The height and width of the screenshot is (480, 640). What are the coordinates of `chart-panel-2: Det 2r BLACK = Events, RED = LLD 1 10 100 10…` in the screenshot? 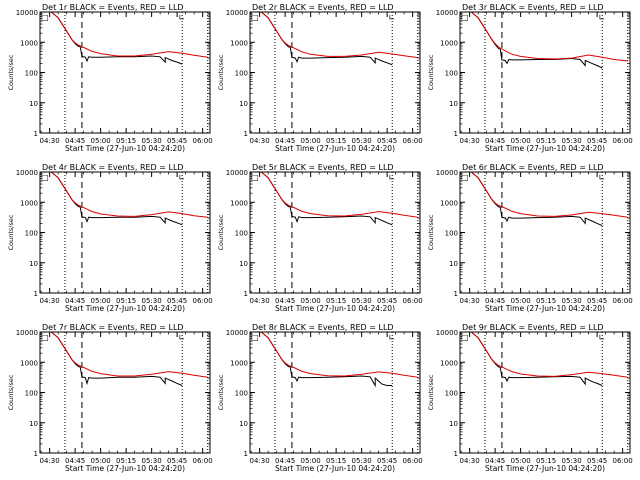 It's located at (320, 78).